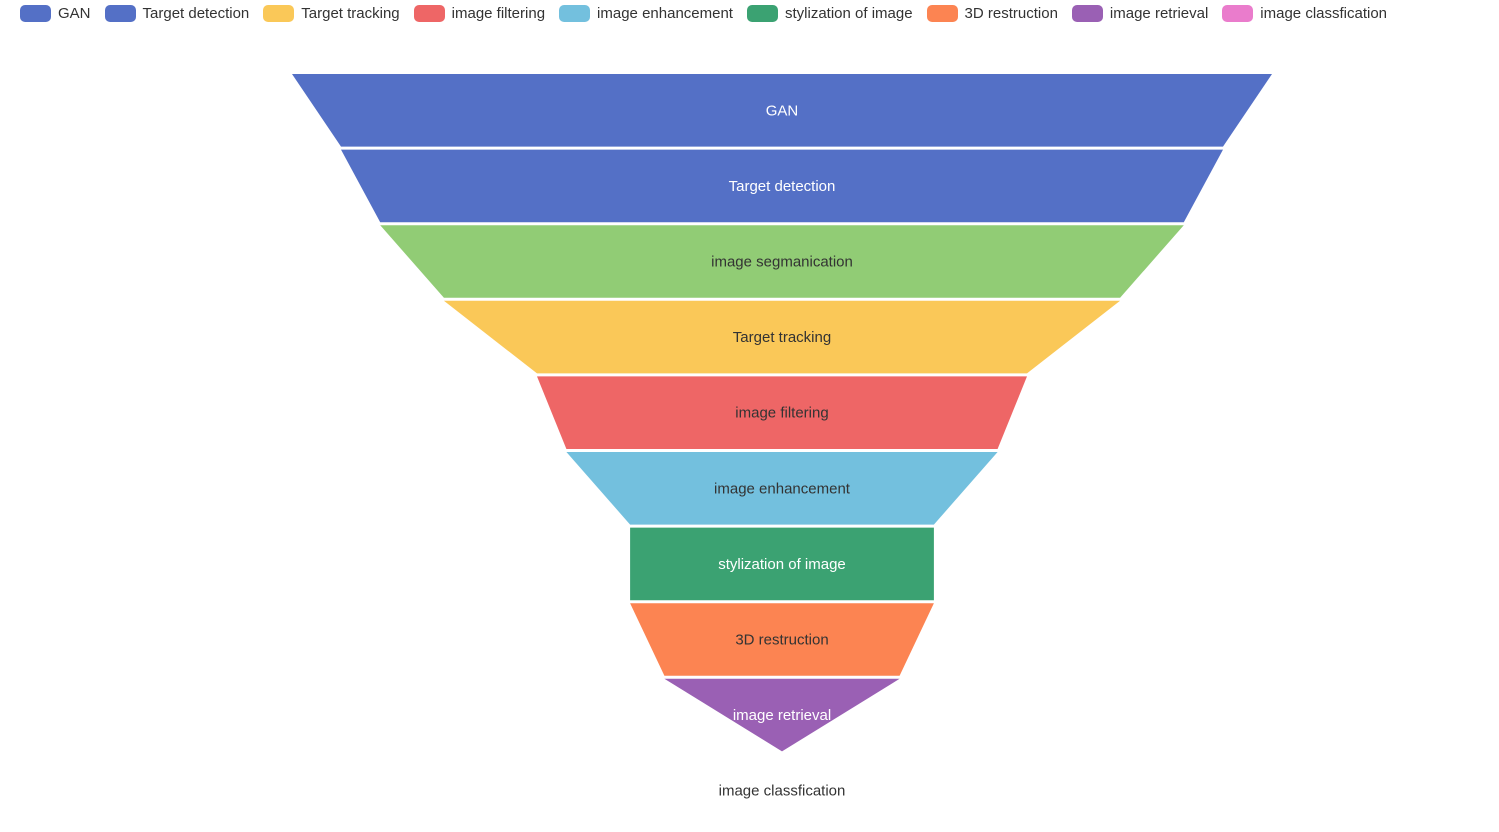 The image size is (1499, 832). I want to click on funnel-label: GAN, so click(782, 110).